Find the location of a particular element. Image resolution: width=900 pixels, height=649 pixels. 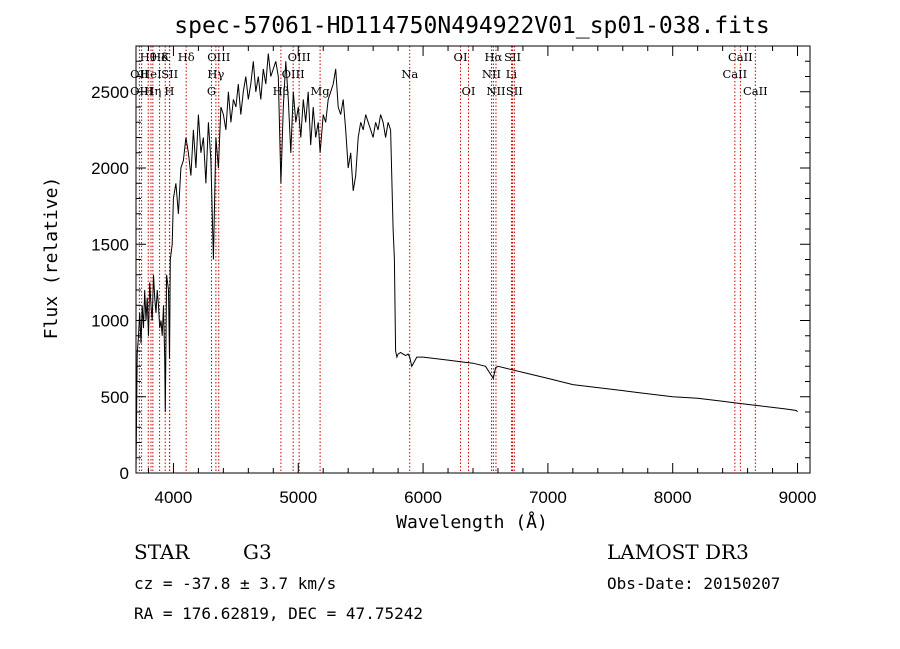

line-marker-label-24: Li is located at coordinates (512, 74).